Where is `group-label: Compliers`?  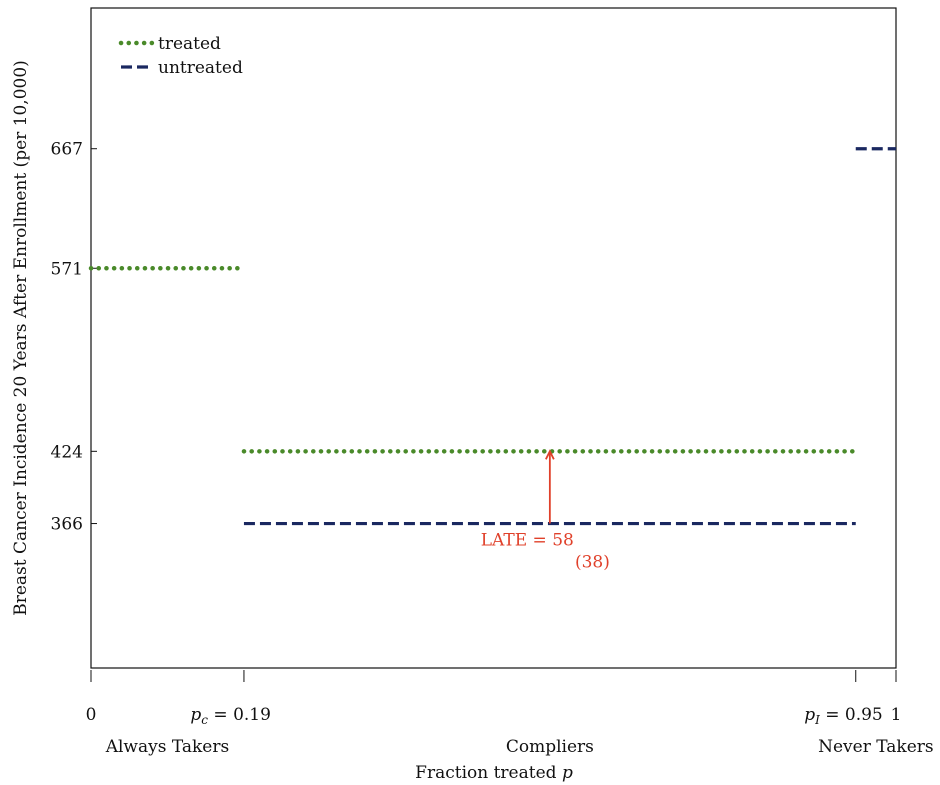 group-label: Compliers is located at coordinates (550, 747).